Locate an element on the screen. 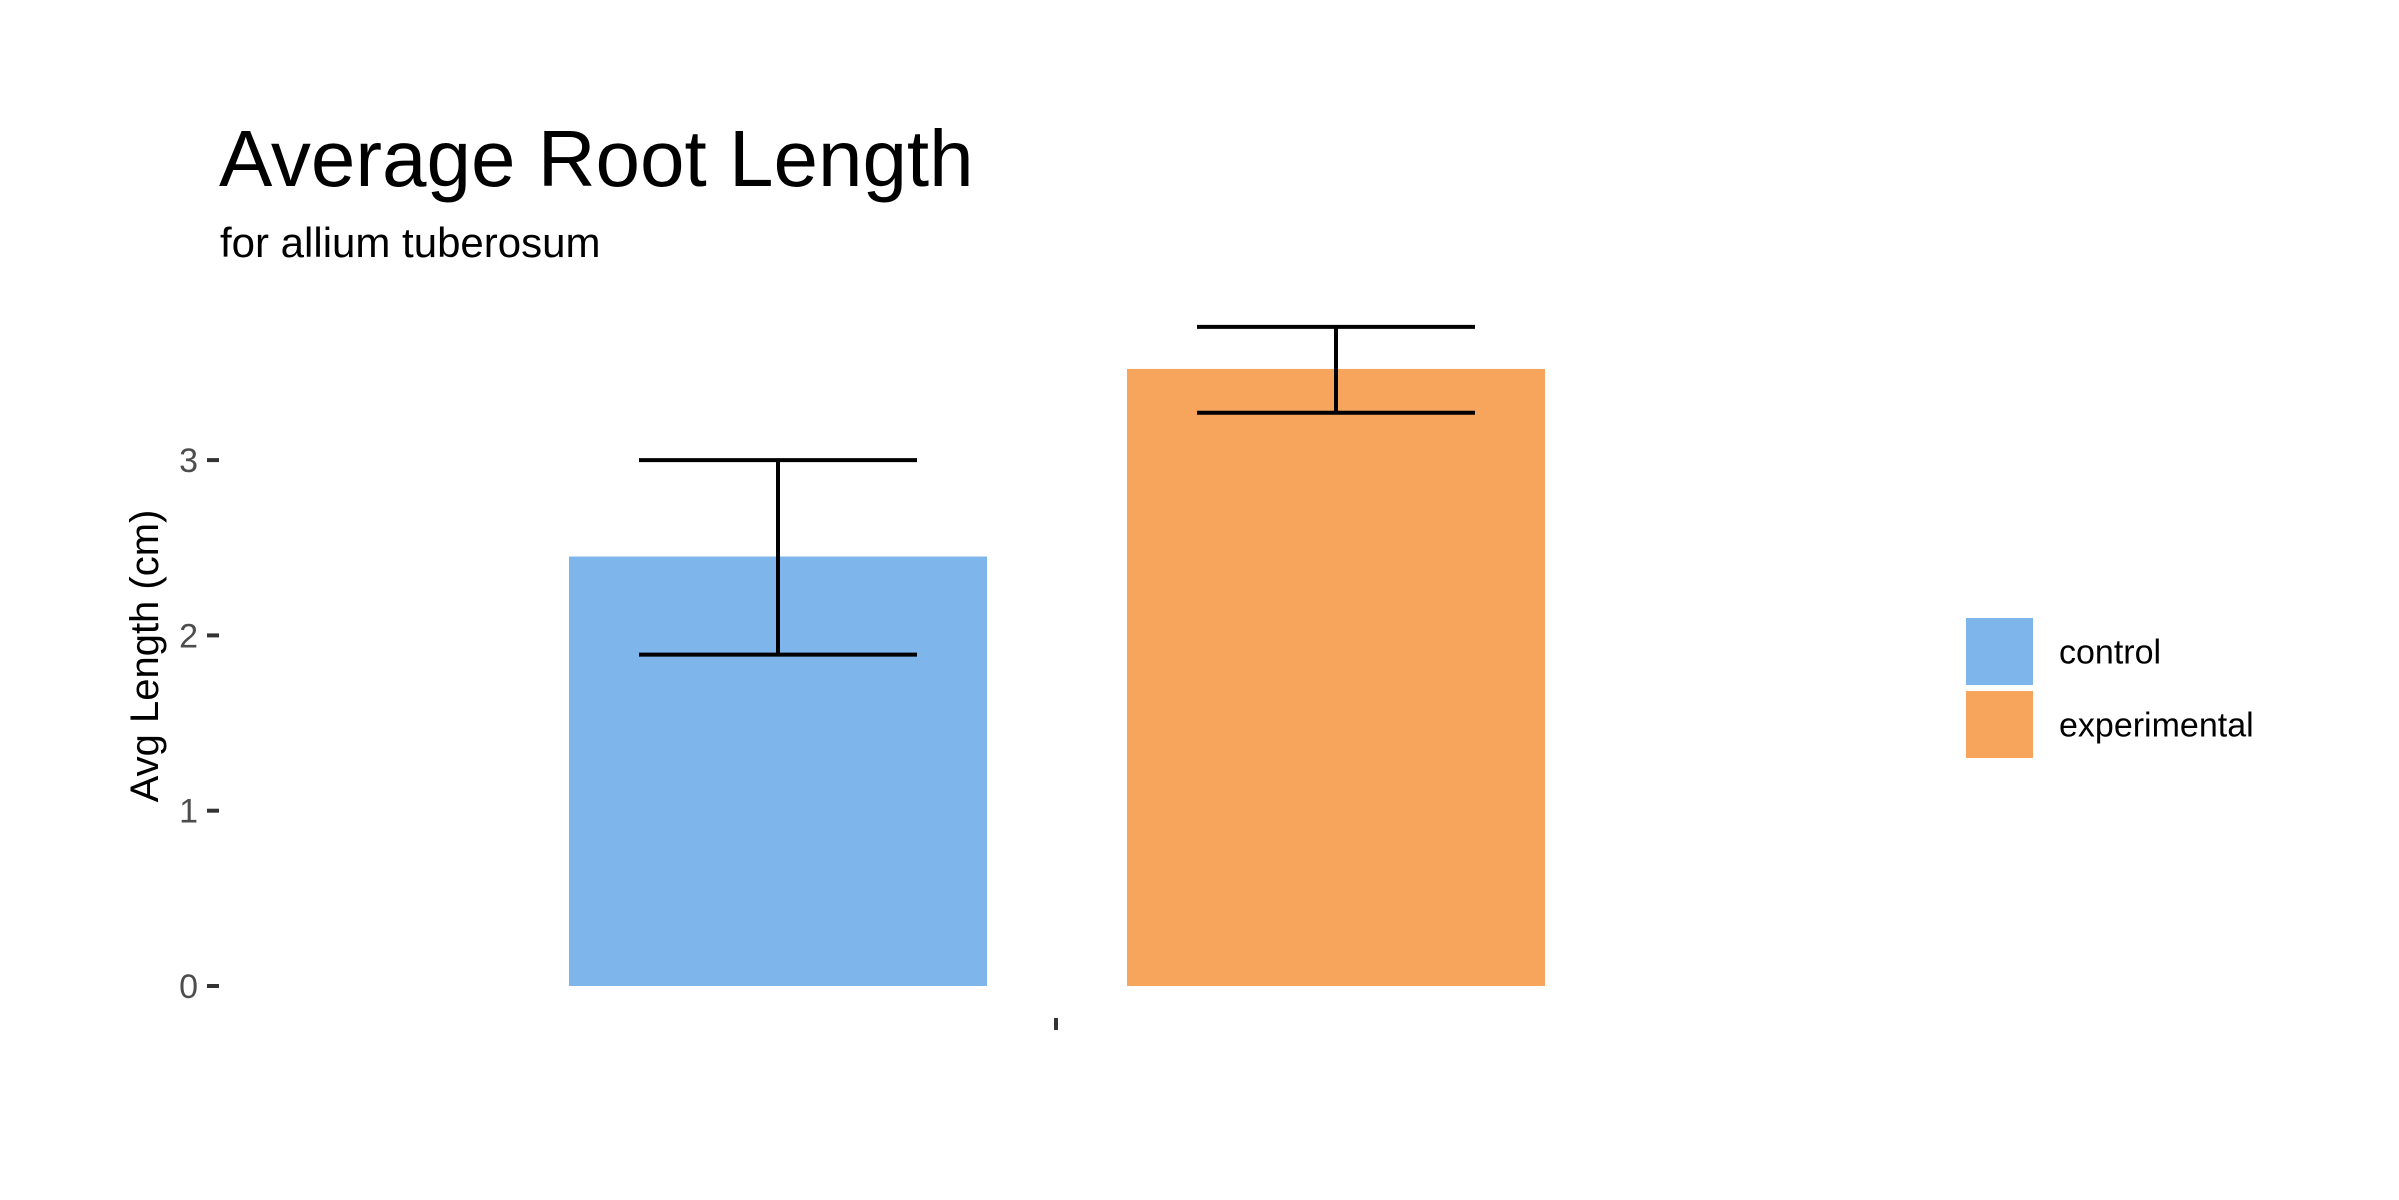 The width and height of the screenshot is (2399, 1200). y-tick-label-1: 1 is located at coordinates (188, 812).